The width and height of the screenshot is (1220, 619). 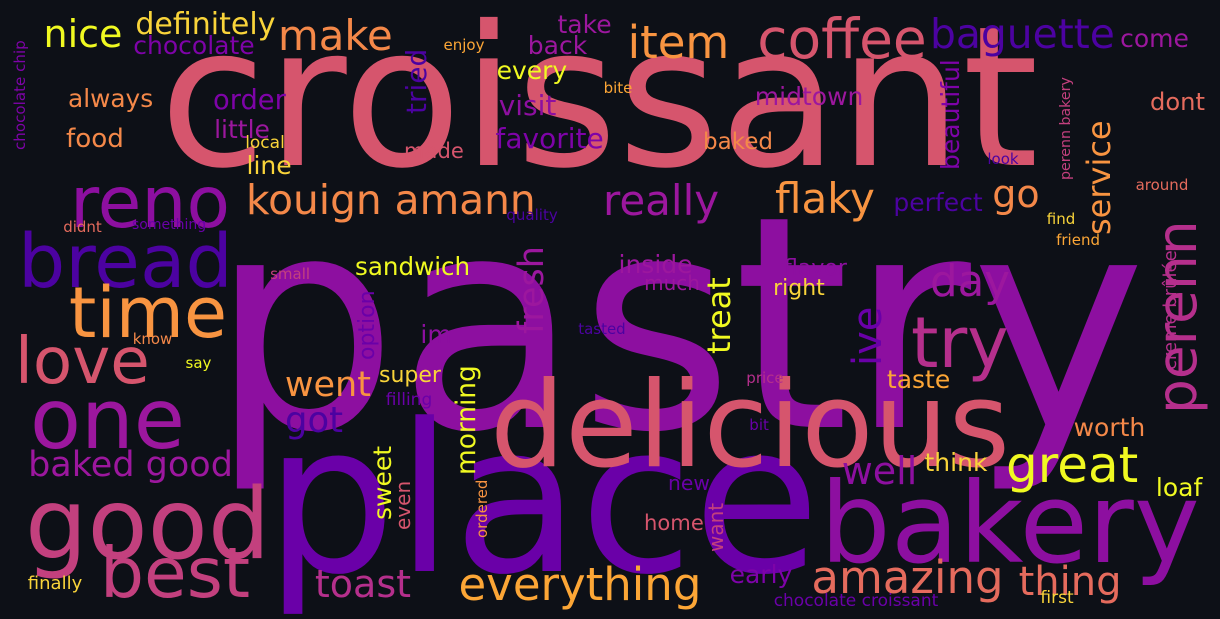 I want to click on word-chocolate: chocolate, so click(x=194, y=45).